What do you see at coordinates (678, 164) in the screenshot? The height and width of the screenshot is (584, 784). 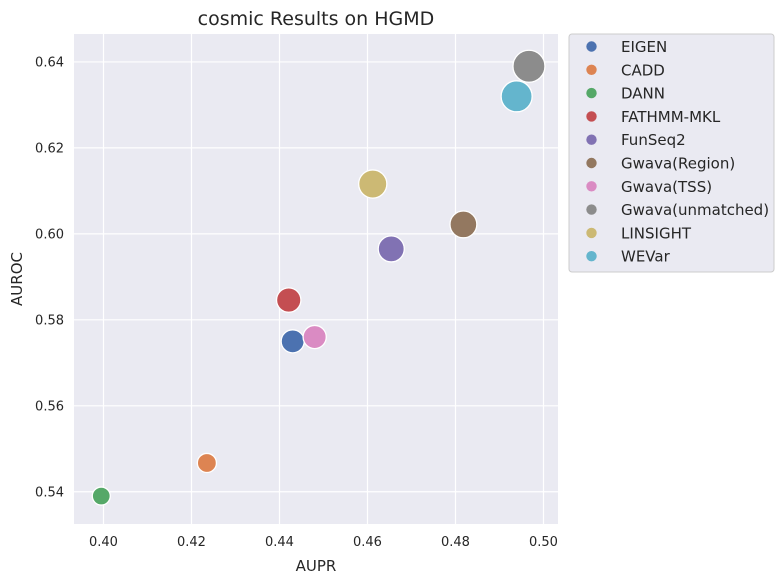 I see `legend-label-gwava-region: Gwava(Region)` at bounding box center [678, 164].